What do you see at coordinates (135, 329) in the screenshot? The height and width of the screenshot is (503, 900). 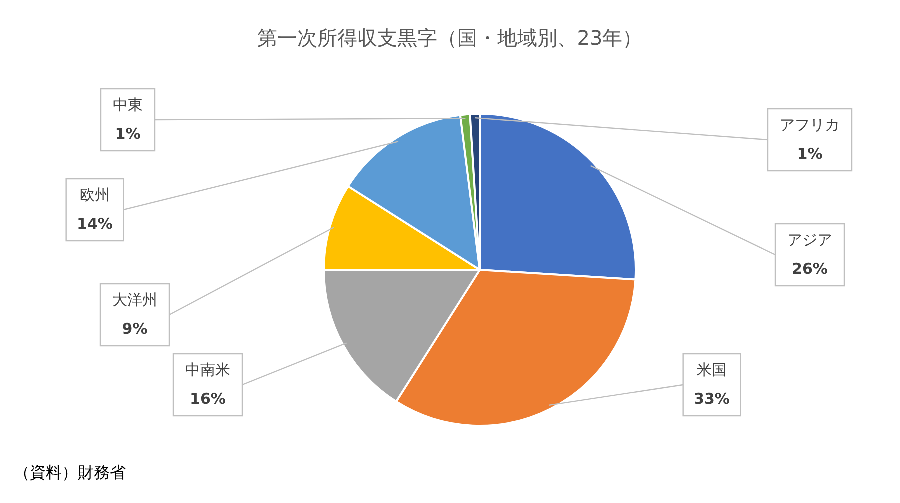 I see `data-label: 9%` at bounding box center [135, 329].